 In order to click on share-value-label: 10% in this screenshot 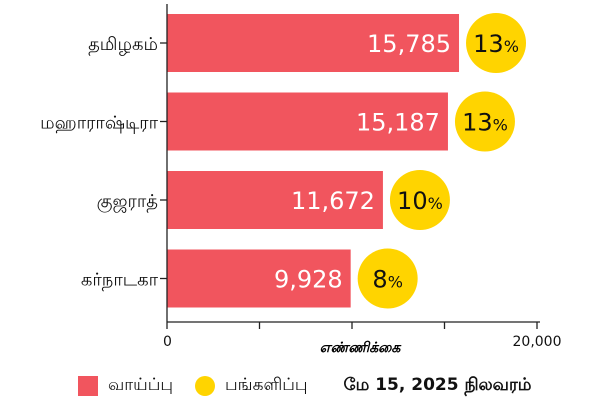, I will do `click(420, 201)`.